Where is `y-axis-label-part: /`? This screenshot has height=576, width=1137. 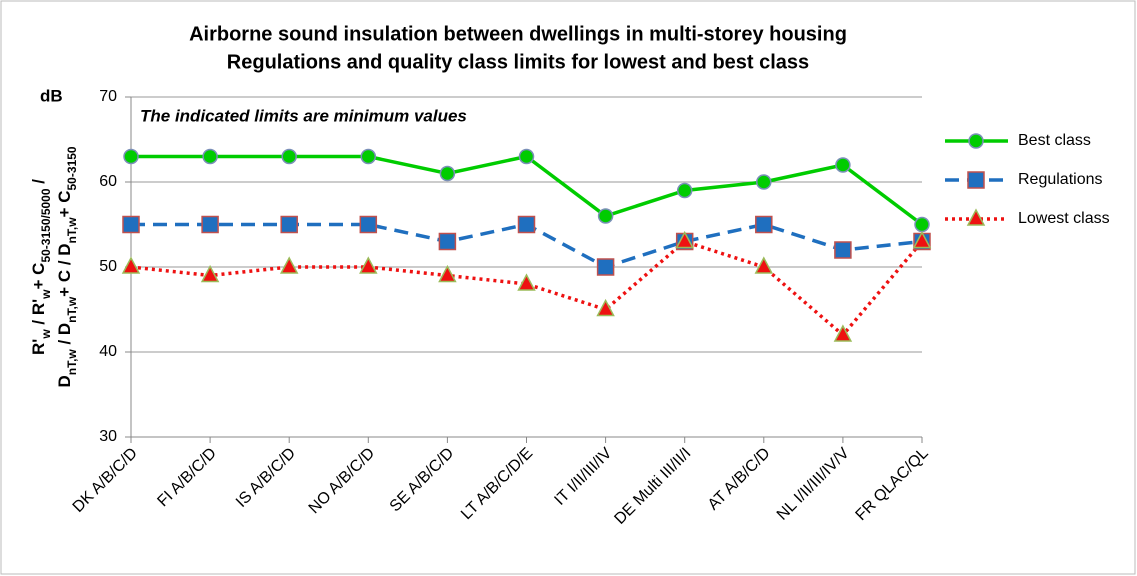
y-axis-label-part: / is located at coordinates (38, 184).